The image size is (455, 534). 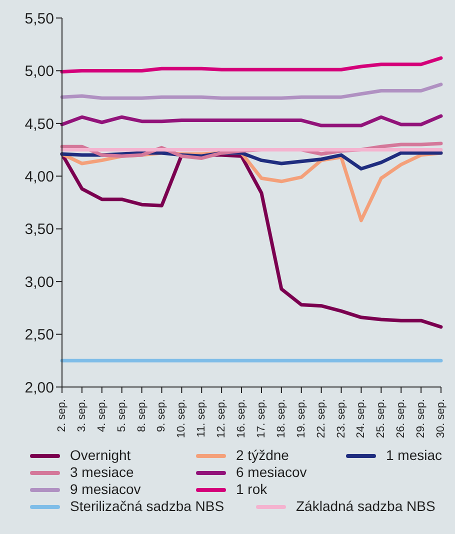 What do you see at coordinates (262, 455) in the screenshot?
I see `legend-label: 2 týždne` at bounding box center [262, 455].